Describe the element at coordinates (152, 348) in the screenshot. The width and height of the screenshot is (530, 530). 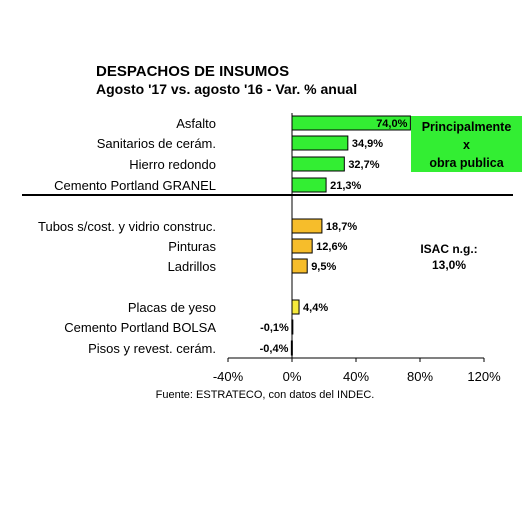
I see `category-label: Pisos y revest. cerám.` at that location.